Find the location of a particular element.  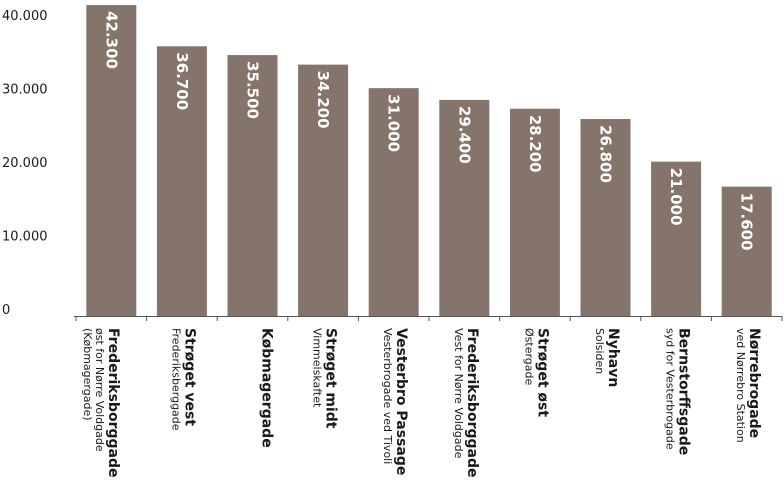

category-sublabel: syd for Vesterbrogade is located at coordinates (670, 389).